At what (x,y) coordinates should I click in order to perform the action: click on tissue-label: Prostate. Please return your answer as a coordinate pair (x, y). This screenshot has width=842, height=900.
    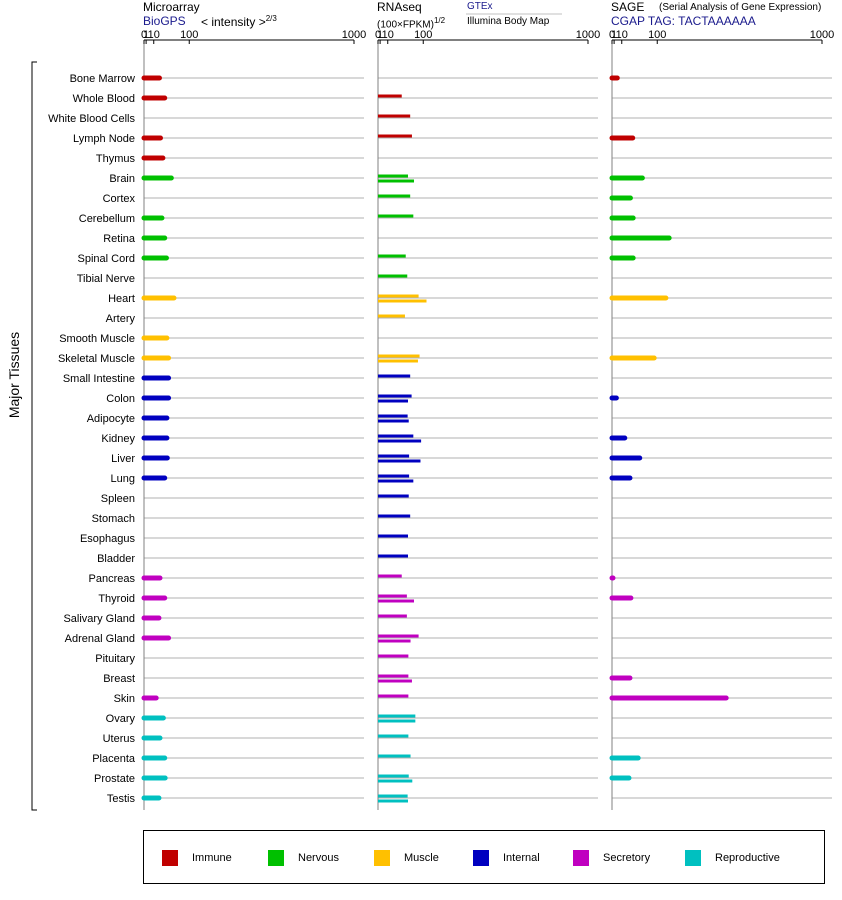
    Looking at the image, I should click on (114, 779).